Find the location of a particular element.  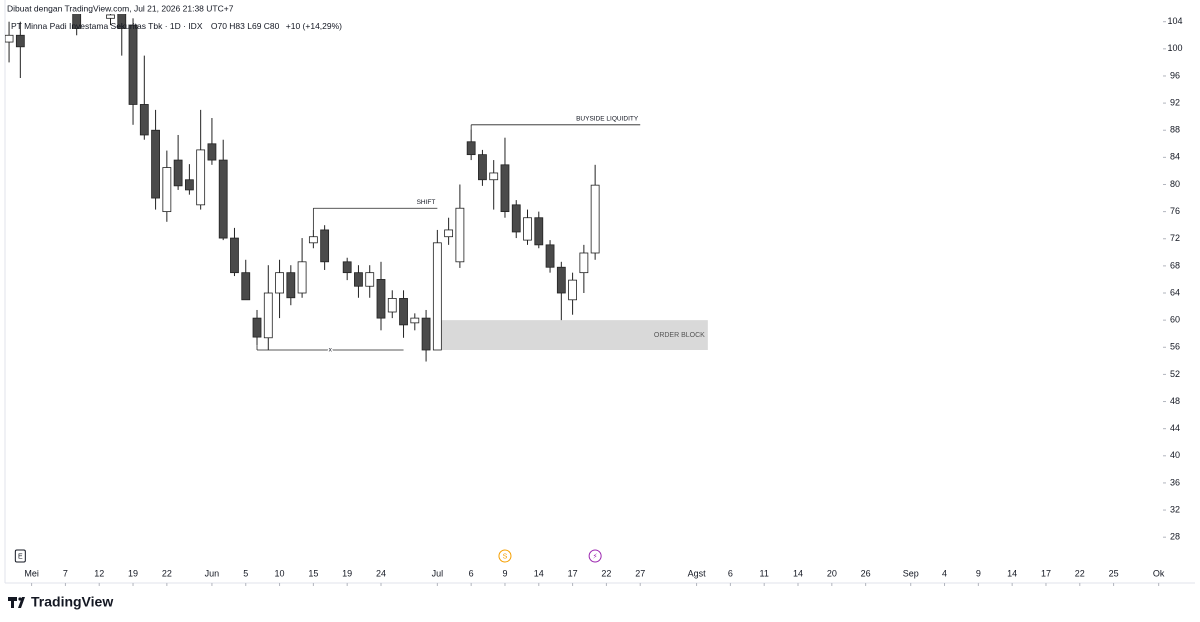

y-tick-label: 104 is located at coordinates (1174, 21).